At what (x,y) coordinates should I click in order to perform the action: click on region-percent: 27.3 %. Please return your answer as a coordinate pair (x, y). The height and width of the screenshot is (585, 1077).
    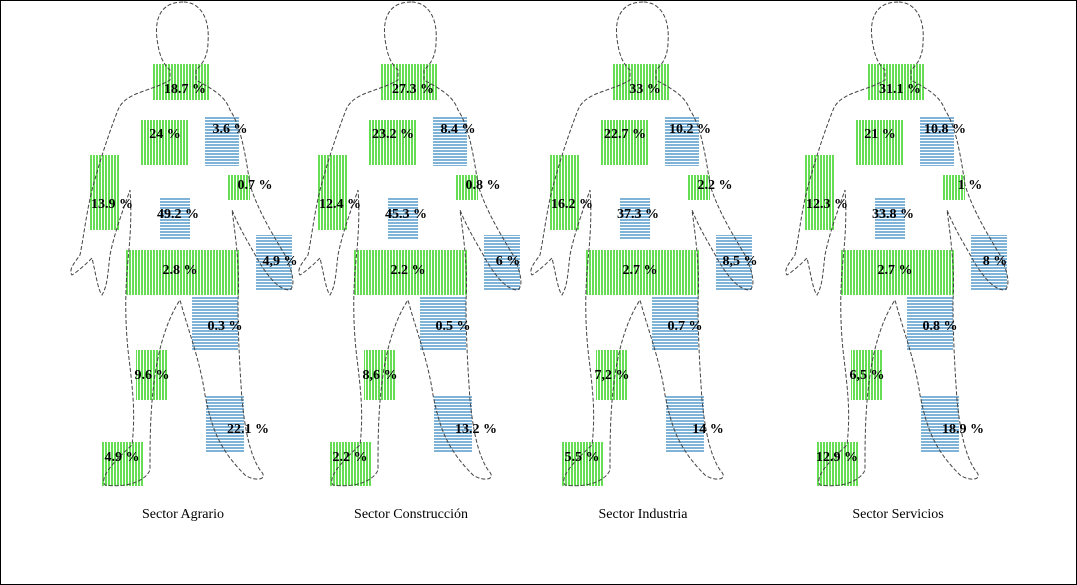
    Looking at the image, I should click on (413, 89).